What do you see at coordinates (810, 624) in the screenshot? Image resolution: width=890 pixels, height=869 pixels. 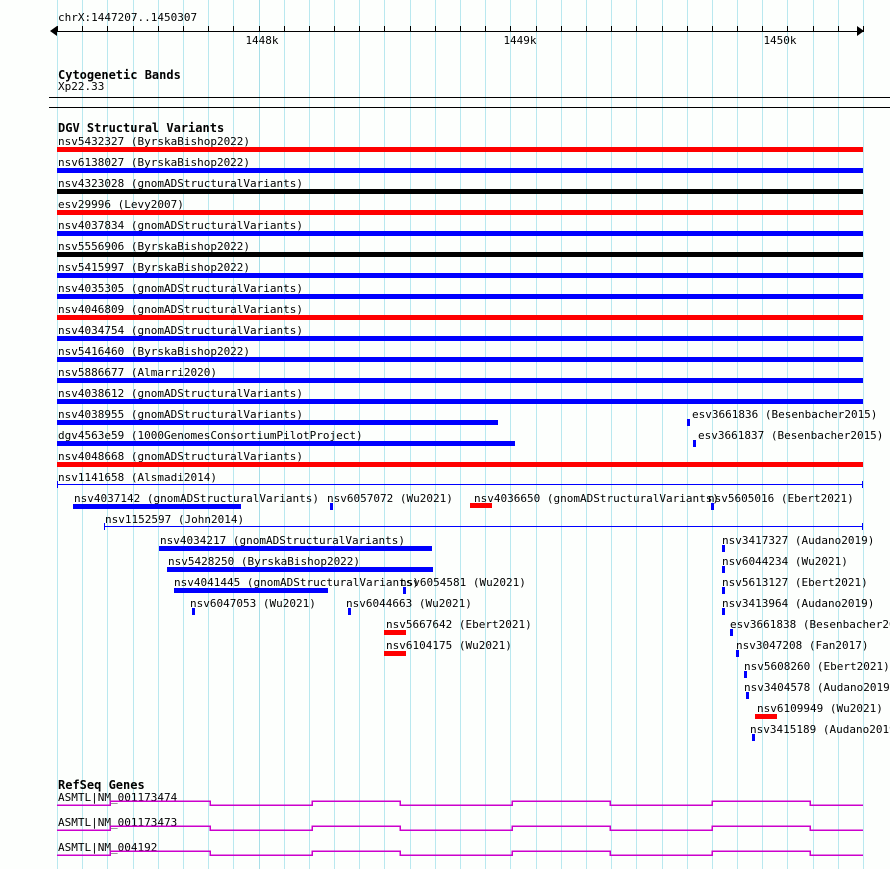 I see `variant-label: esv3661838 (Besenbacher2015)` at bounding box center [810, 624].